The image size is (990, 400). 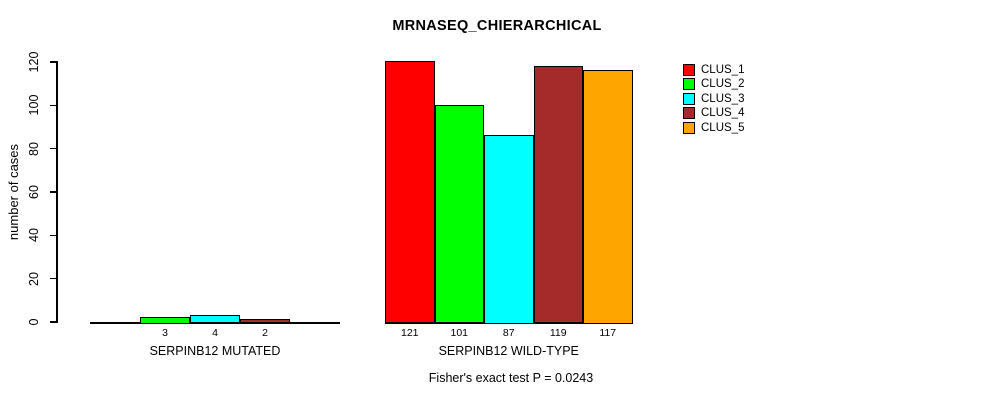 What do you see at coordinates (34, 278) in the screenshot?
I see `y-tick-label: 20` at bounding box center [34, 278].